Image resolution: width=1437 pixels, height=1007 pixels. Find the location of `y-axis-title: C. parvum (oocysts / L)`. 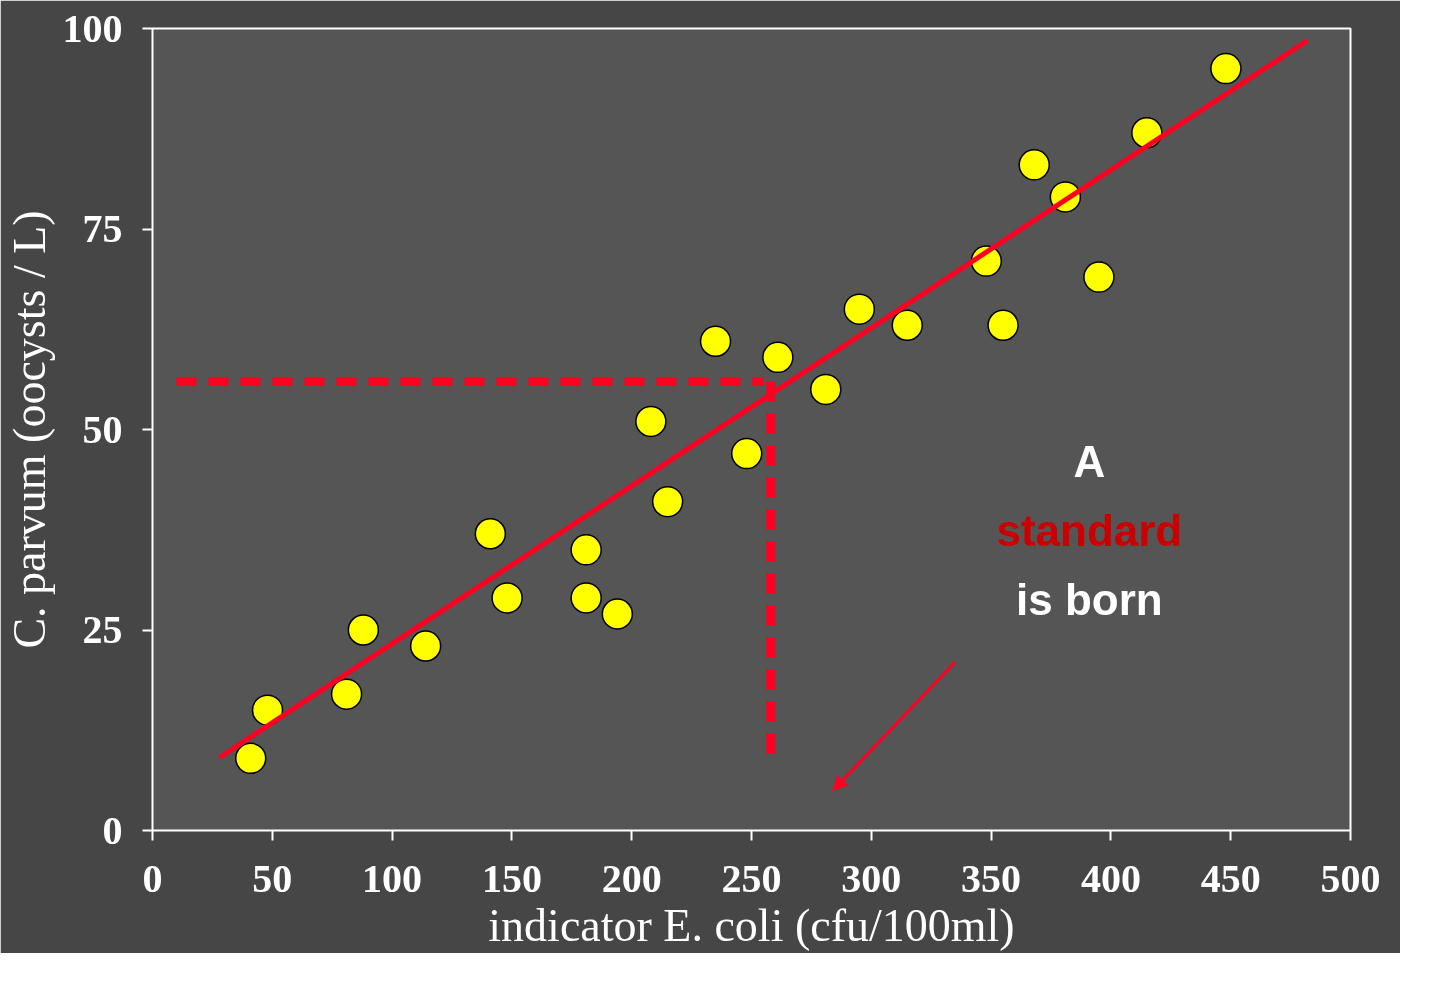

y-axis-title: C. parvum (oocysts / L) is located at coordinates (29, 429).